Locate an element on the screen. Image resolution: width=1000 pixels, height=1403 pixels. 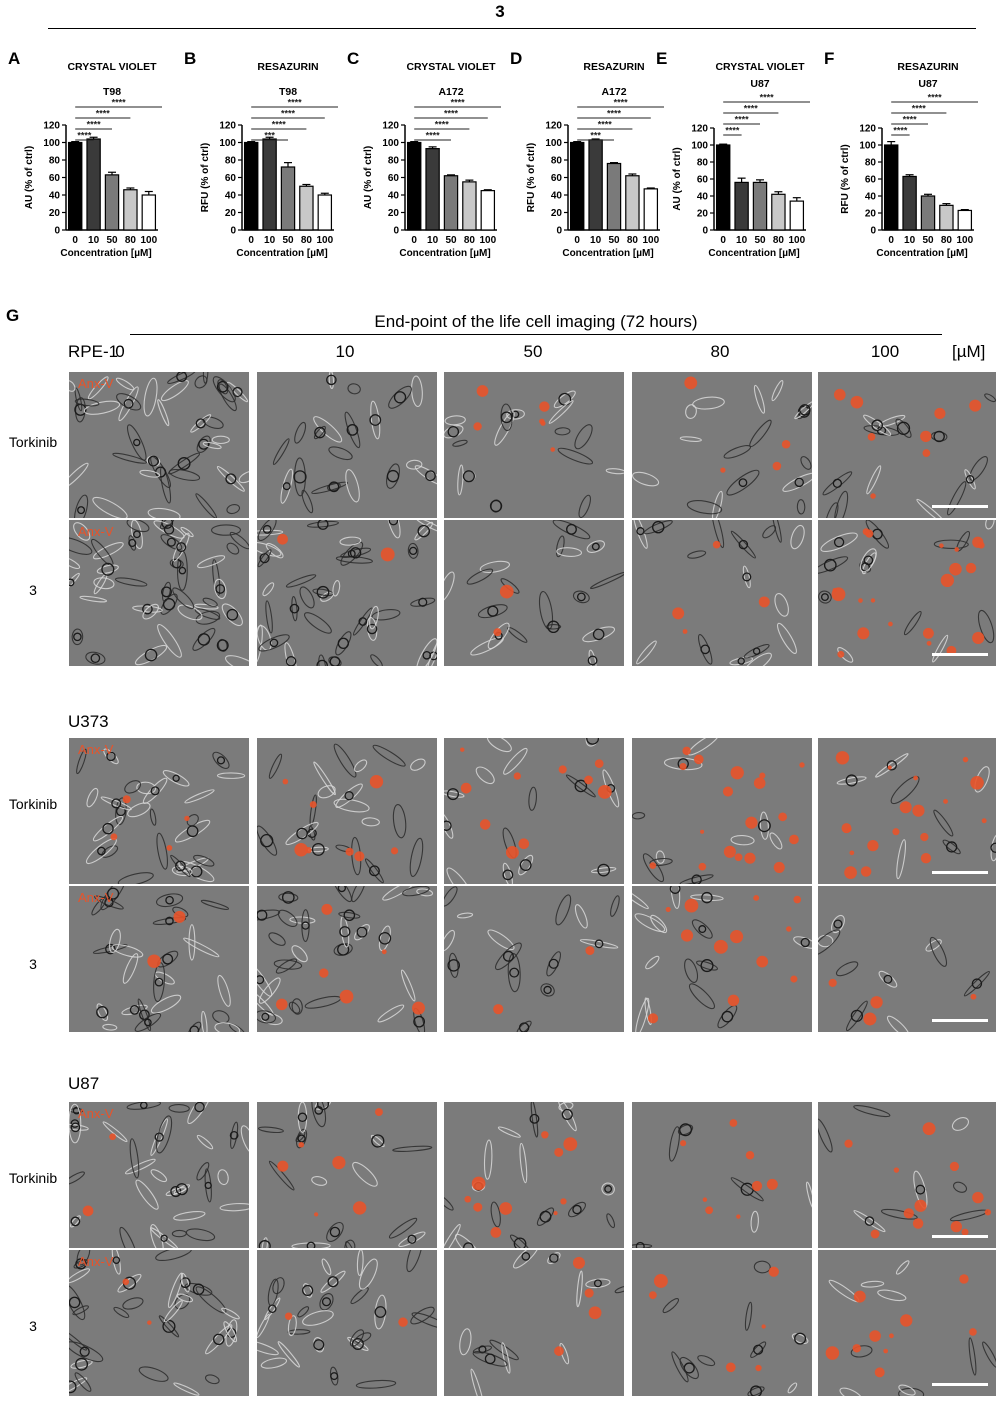
row-label-u87-3: 3 is located at coordinates (33, 1326).